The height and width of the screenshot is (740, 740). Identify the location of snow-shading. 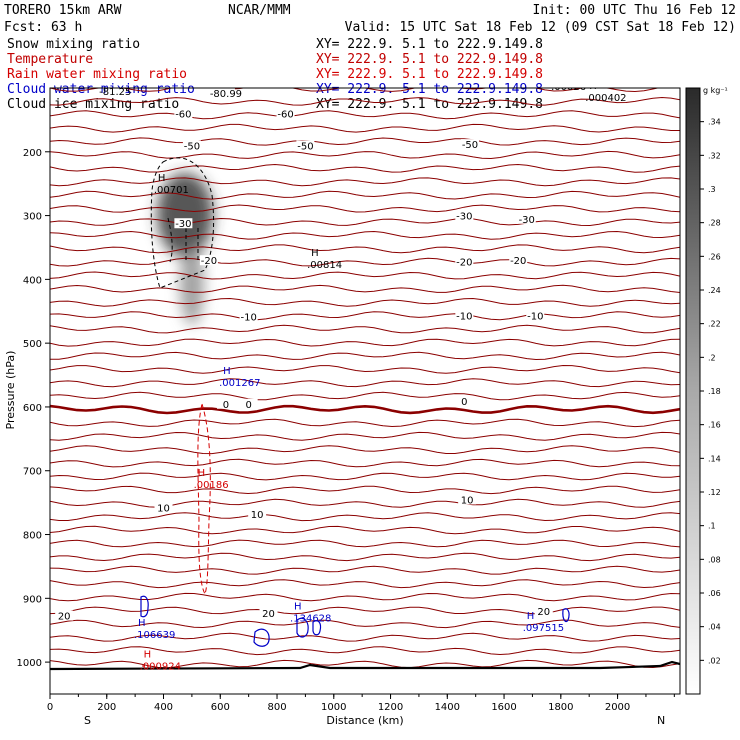
(185, 249).